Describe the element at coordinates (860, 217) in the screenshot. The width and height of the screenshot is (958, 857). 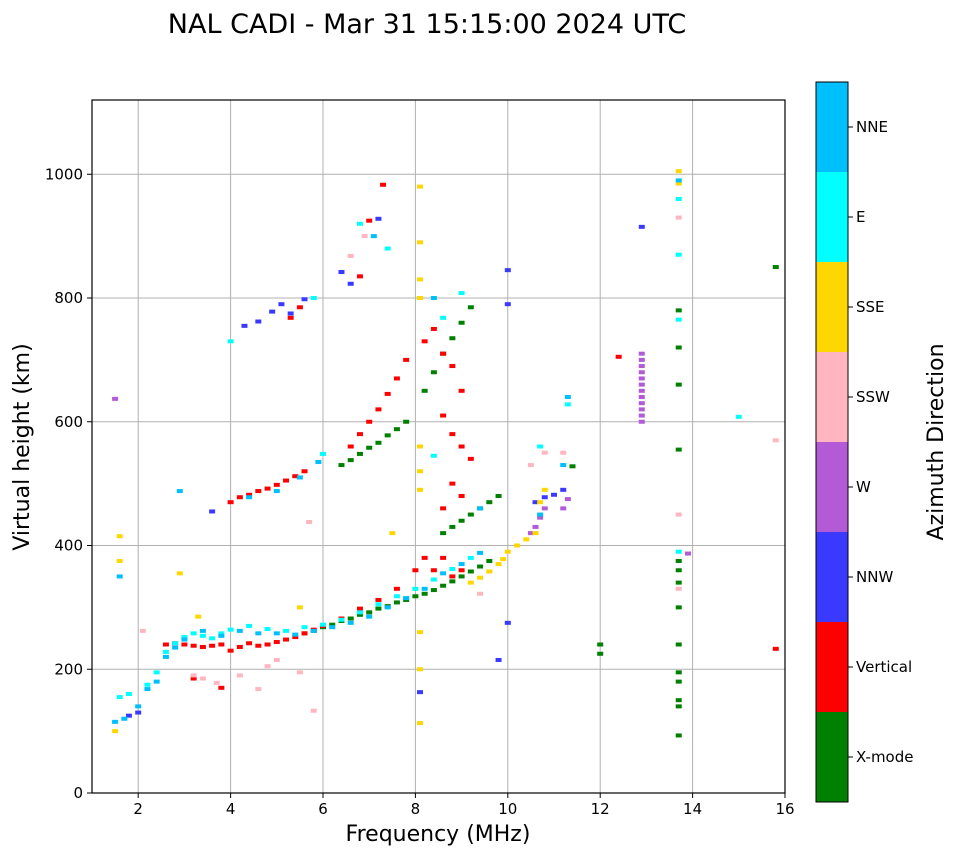
I see `colorbar-label-e: E` at that location.